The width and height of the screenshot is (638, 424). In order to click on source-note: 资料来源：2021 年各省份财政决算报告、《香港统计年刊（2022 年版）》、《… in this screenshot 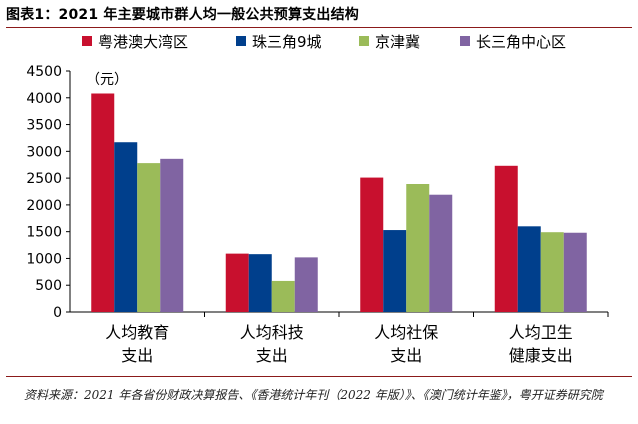, I will do `click(313, 395)`.